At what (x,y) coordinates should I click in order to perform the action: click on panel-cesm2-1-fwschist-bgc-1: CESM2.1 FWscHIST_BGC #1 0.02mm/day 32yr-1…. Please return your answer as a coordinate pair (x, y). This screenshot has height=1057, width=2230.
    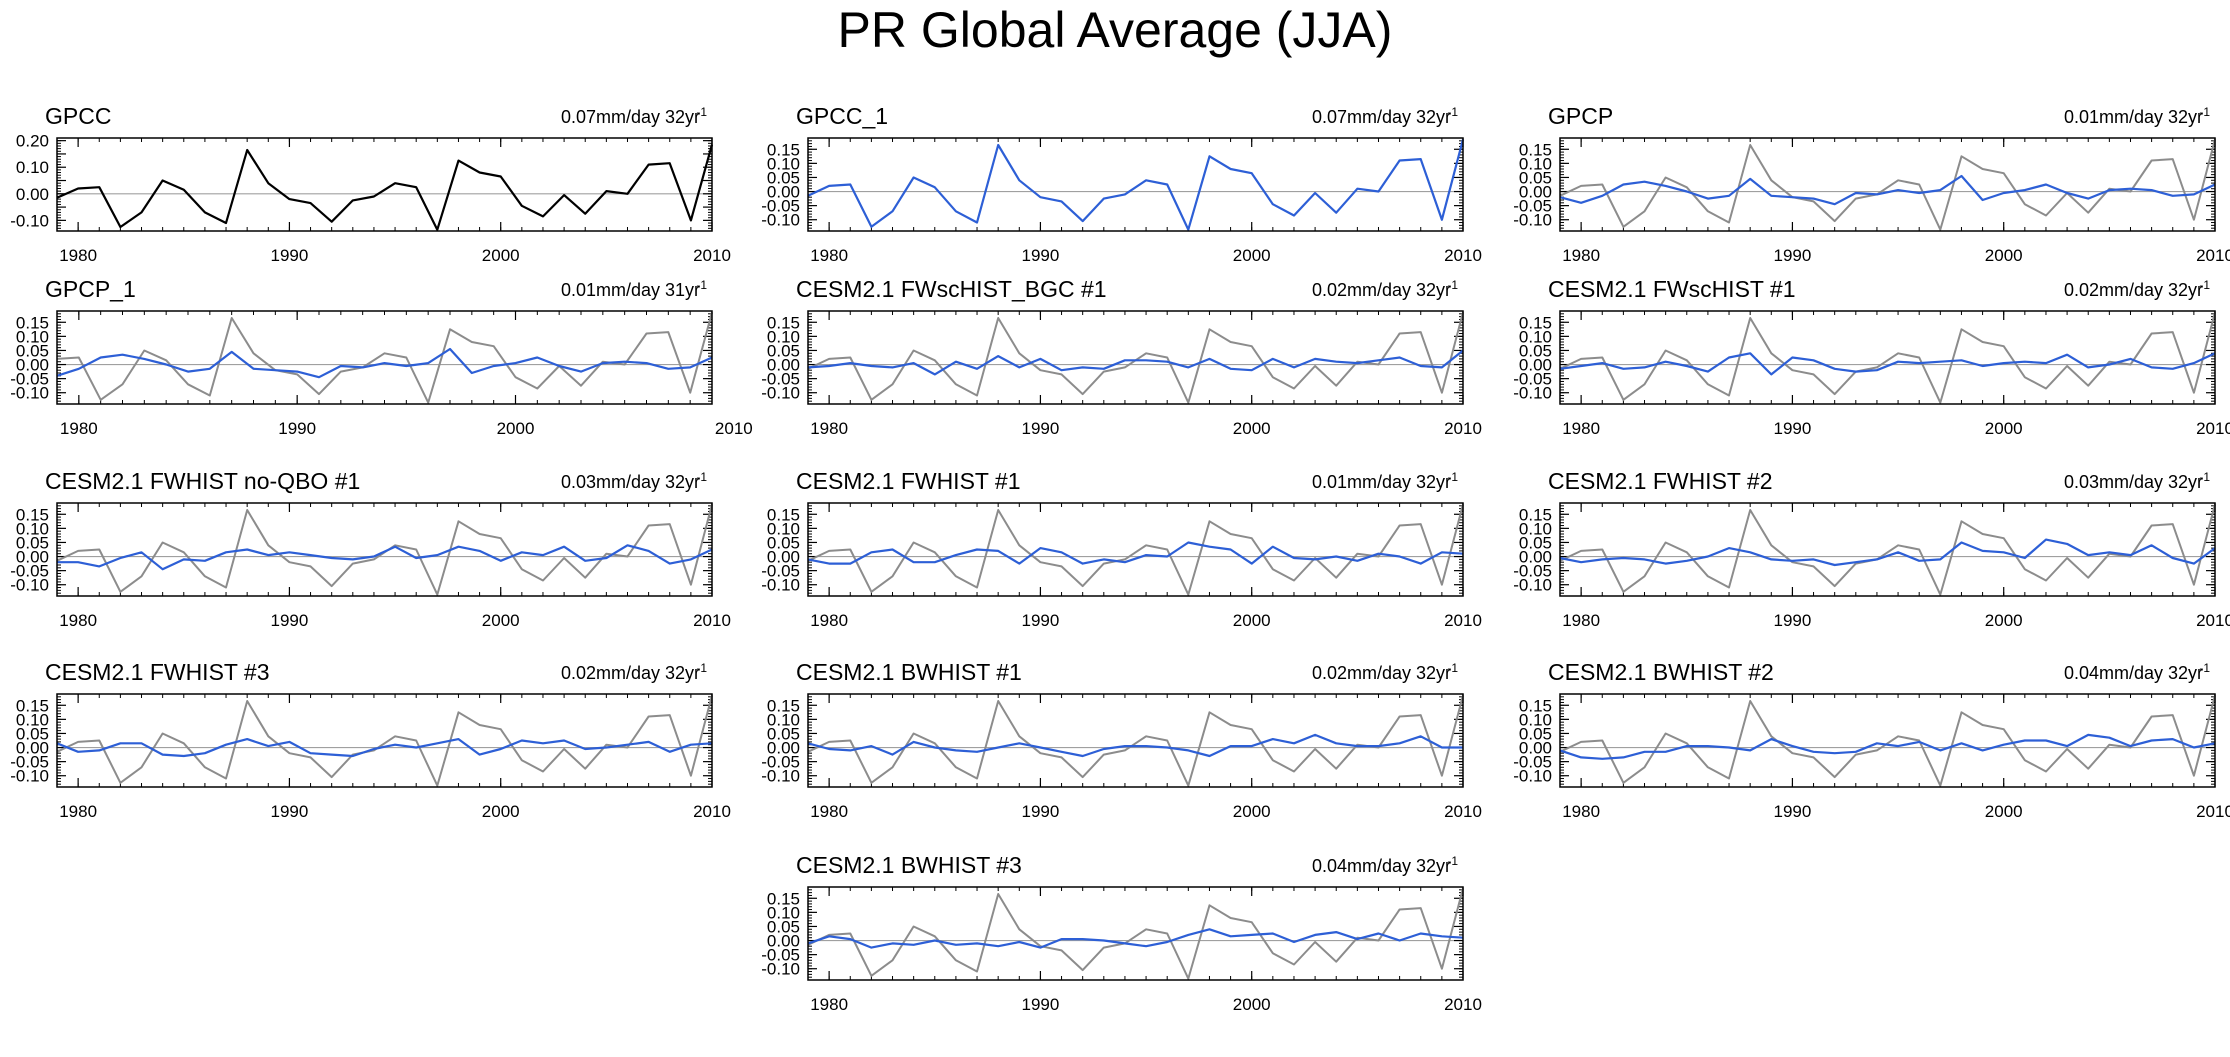
    Looking at the image, I should click on (1121, 357).